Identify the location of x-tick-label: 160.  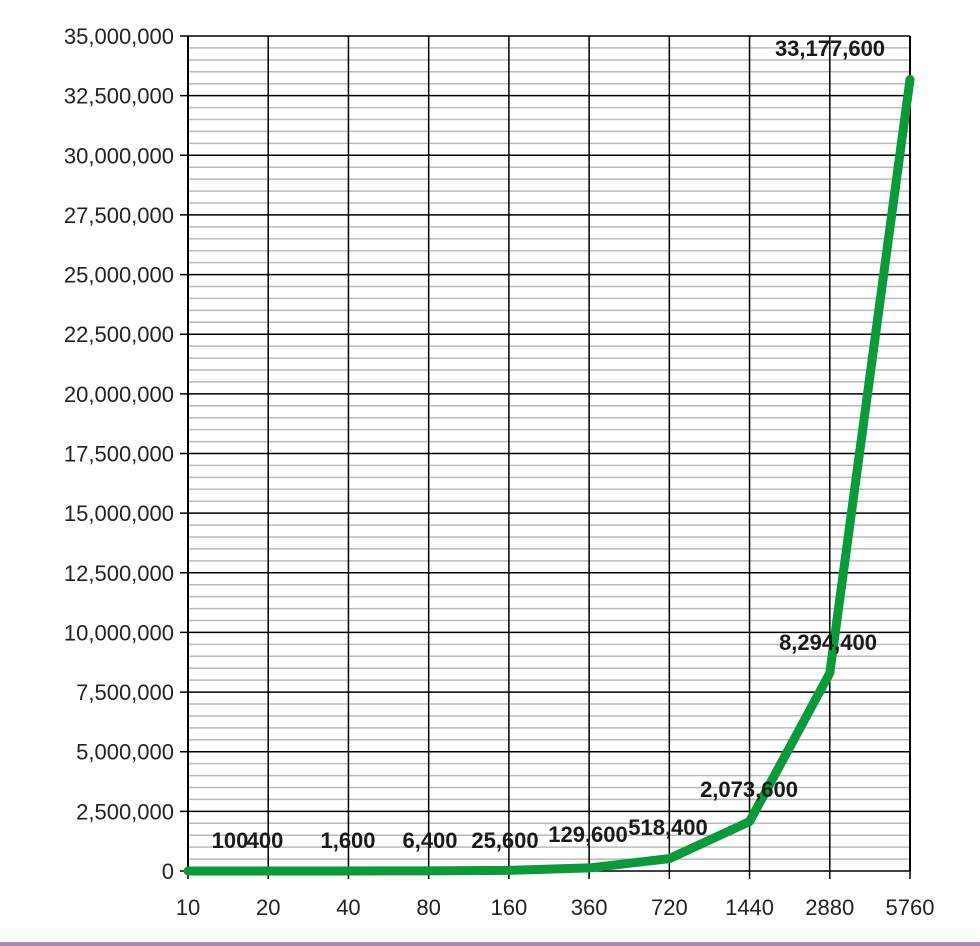
(509, 907).